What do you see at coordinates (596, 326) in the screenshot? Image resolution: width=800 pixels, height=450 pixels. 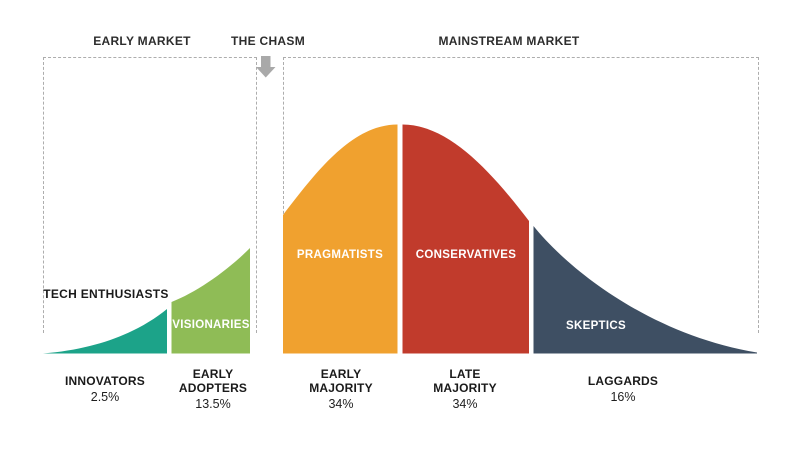 I see `skeptics-label: SKEPTICS` at bounding box center [596, 326].